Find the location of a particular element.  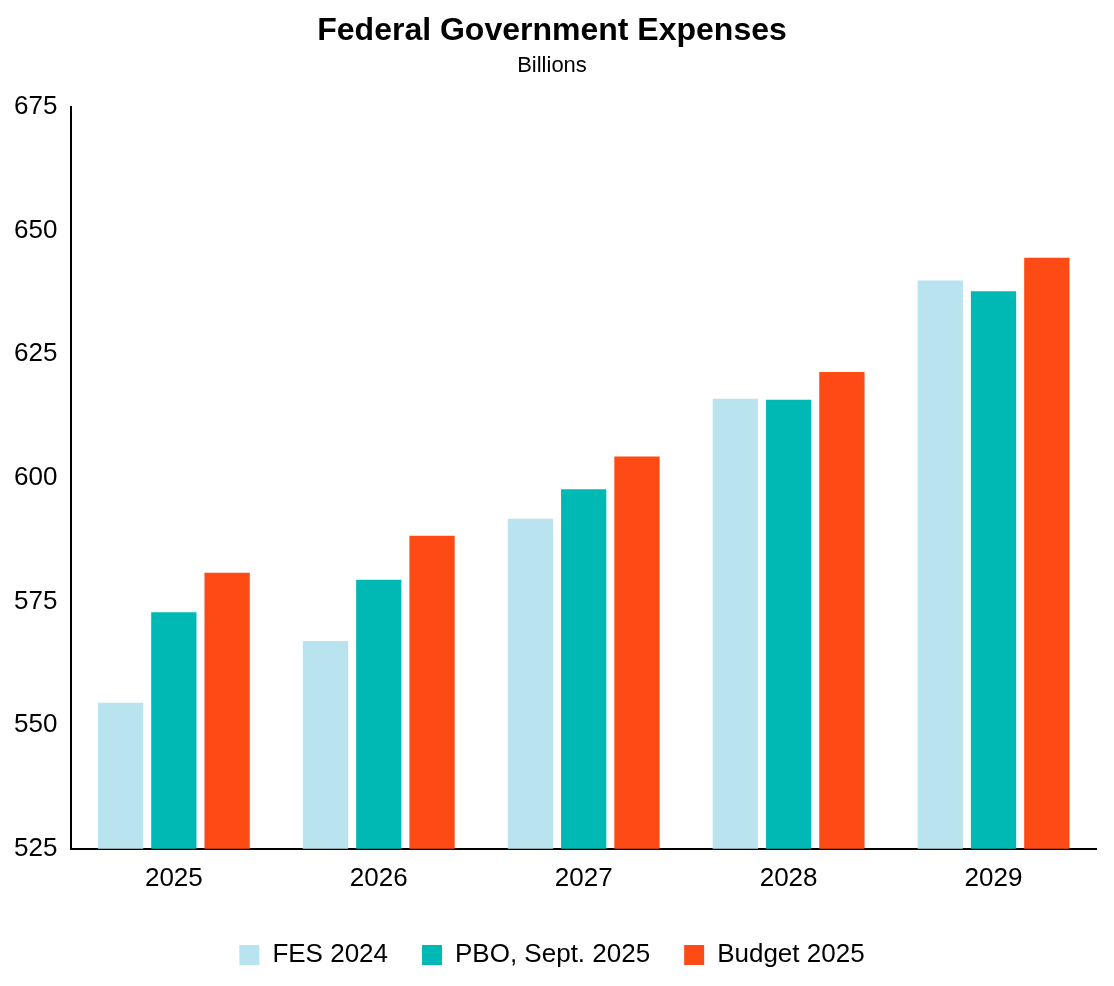

x-tick-label: 2027 is located at coordinates (583, 876).